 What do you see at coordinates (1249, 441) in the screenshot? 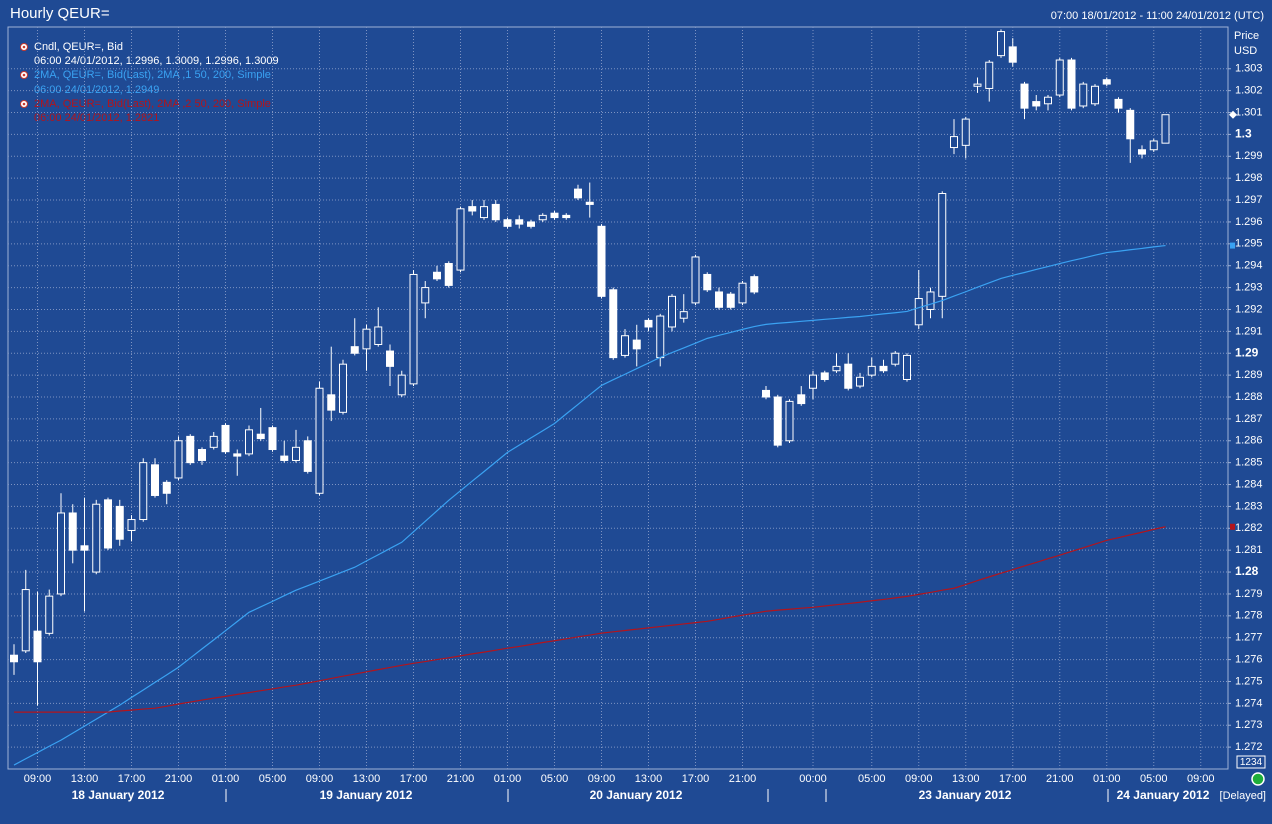
I see `y-tick-label: 1.286` at bounding box center [1249, 441].